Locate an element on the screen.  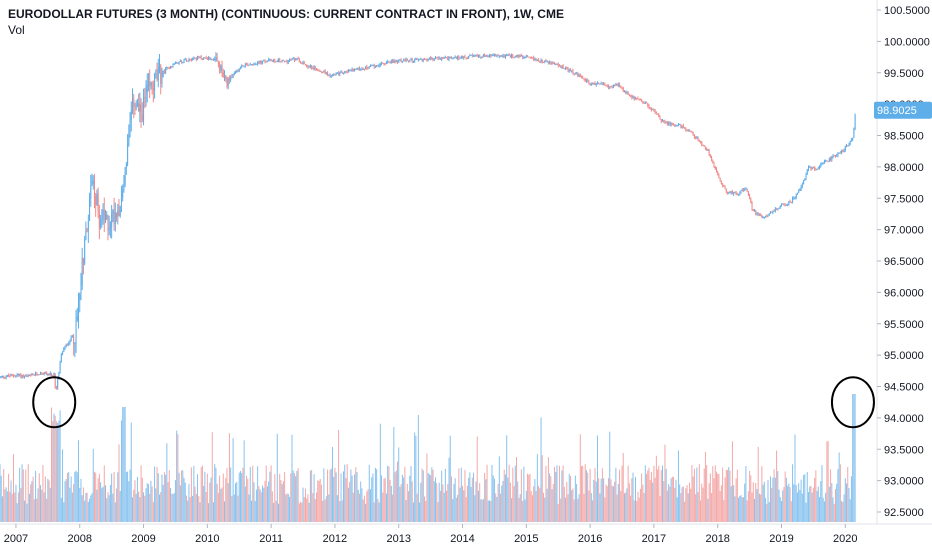
y-tick-label: 100.5000 is located at coordinates (907, 11).